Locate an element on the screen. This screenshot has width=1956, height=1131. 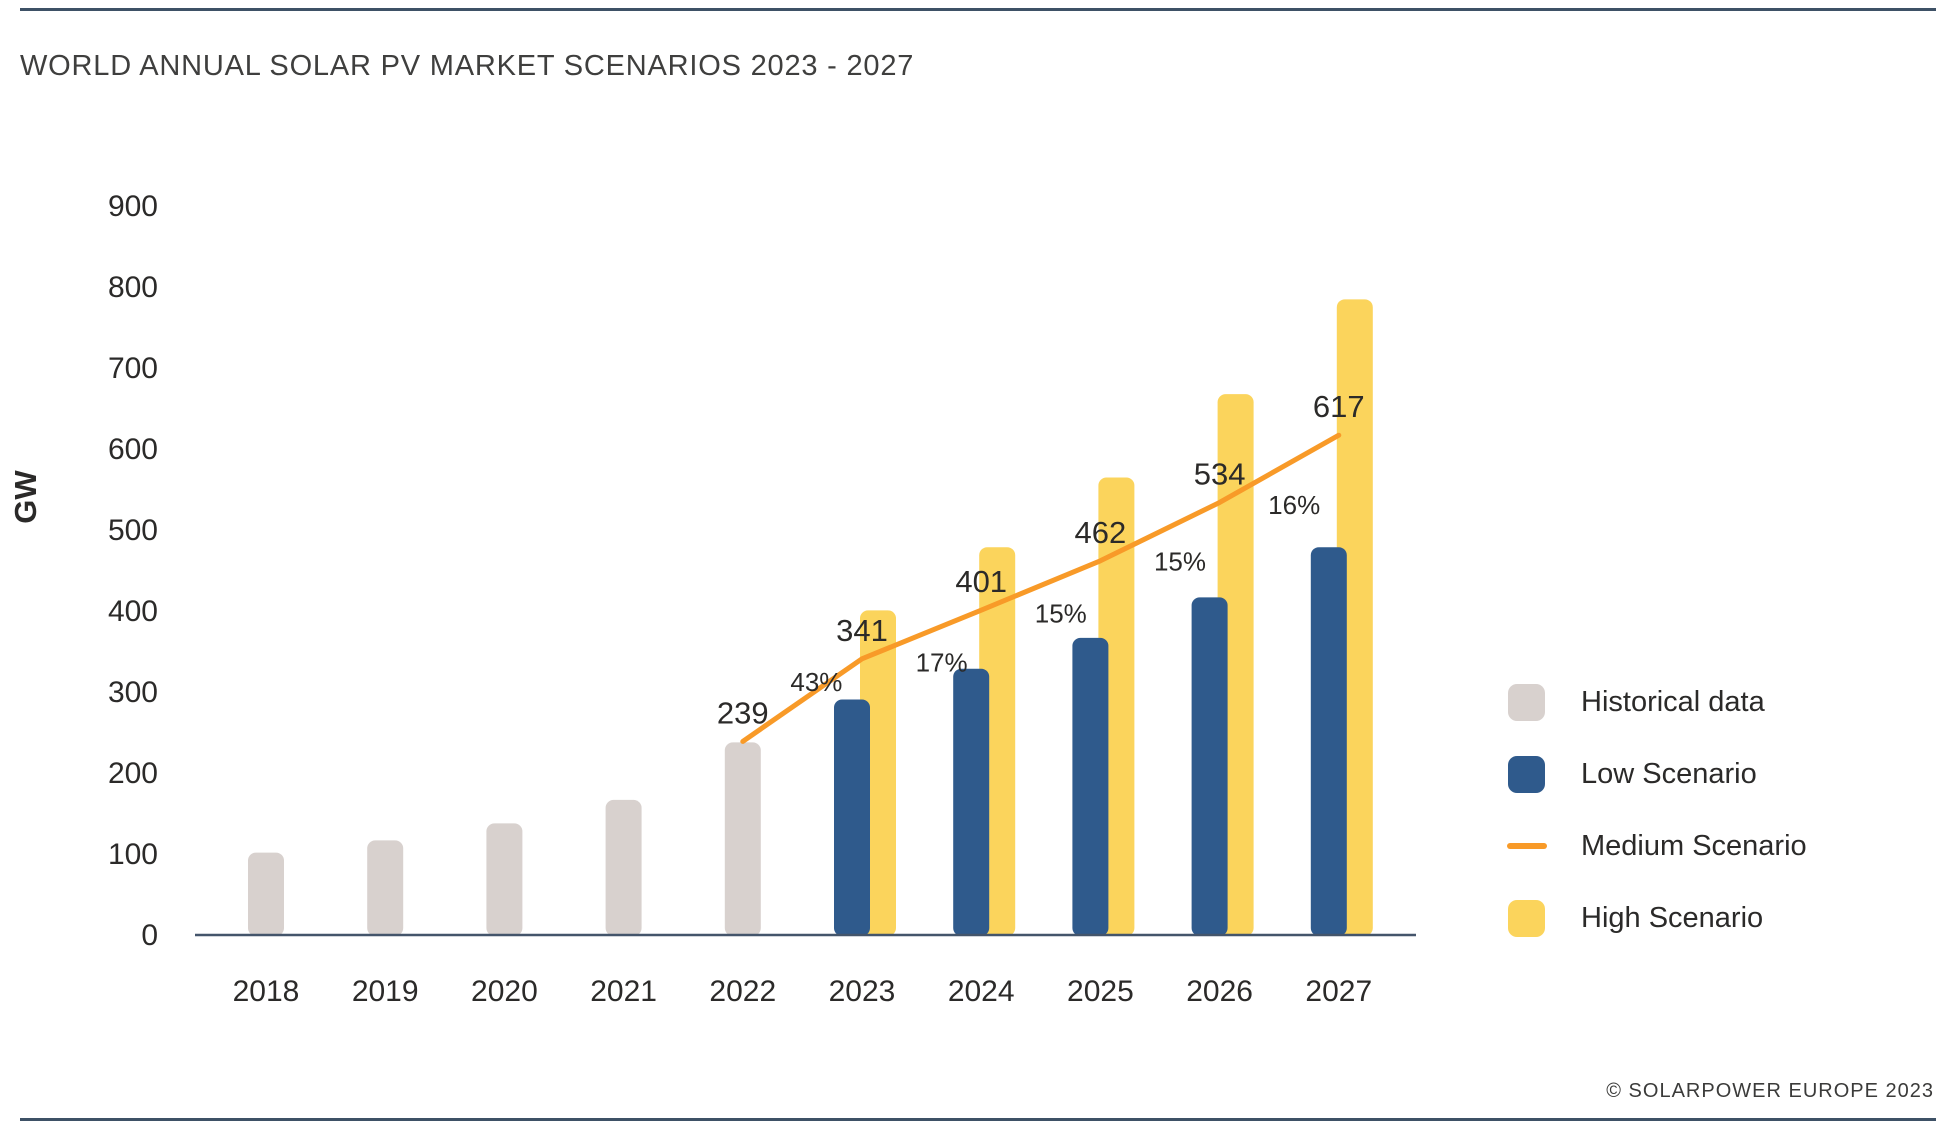
legend-item-high-scenario: High Scenario is located at coordinates (1635, 918).